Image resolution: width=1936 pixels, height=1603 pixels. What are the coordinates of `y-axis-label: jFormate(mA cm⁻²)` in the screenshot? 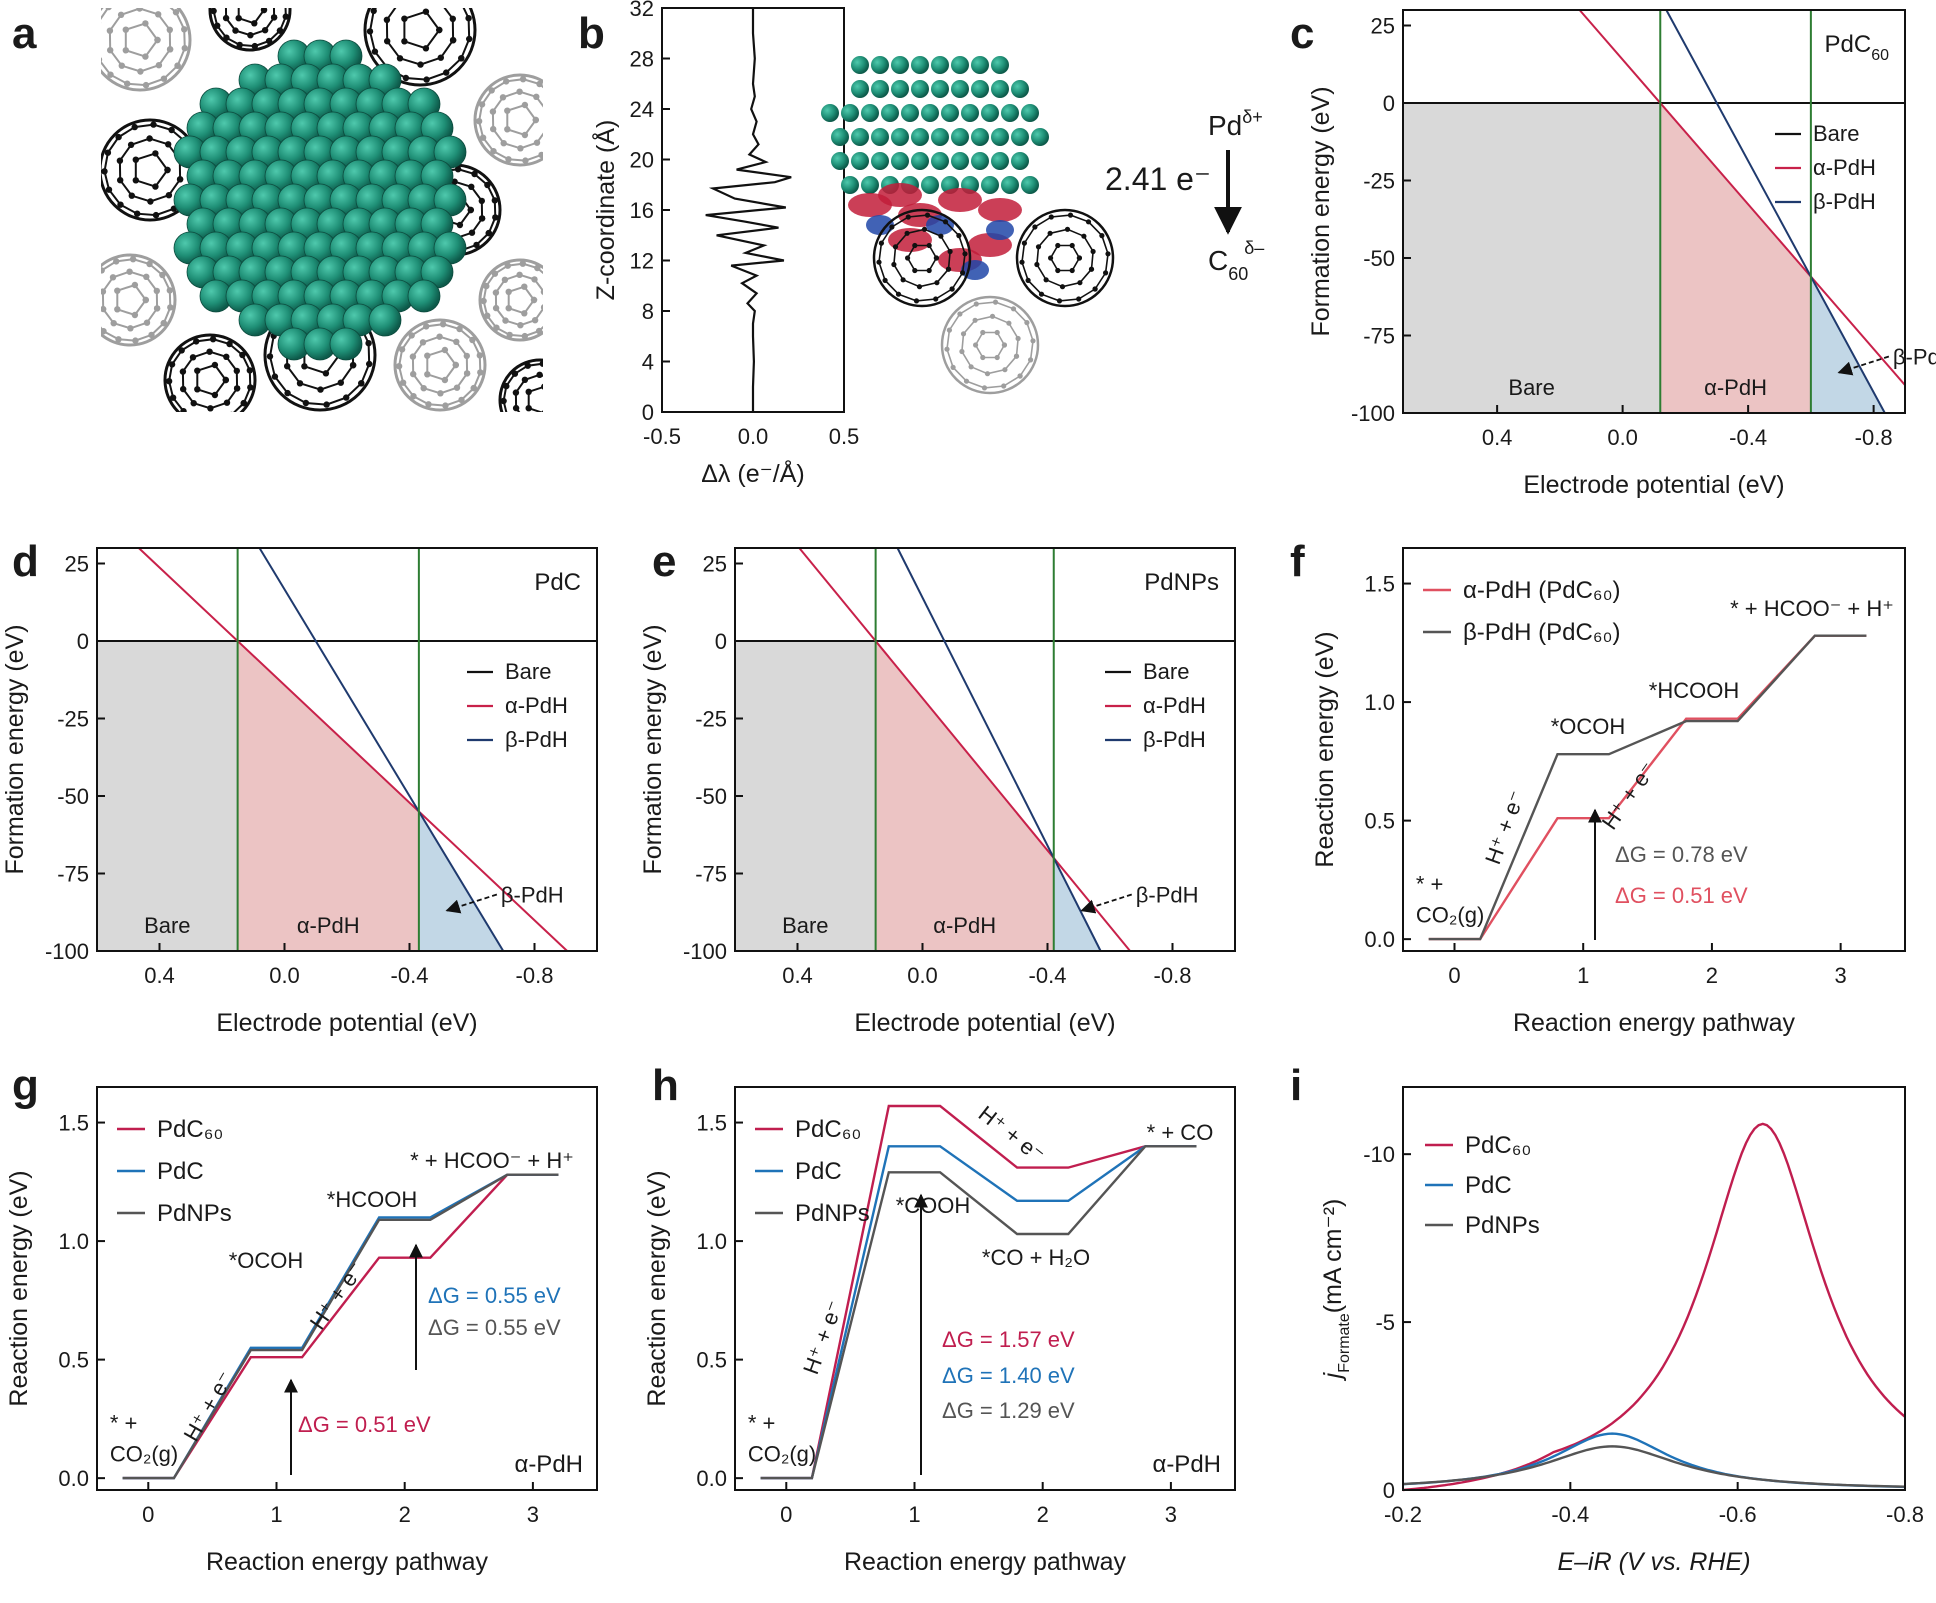 It's located at (1336, 1290).